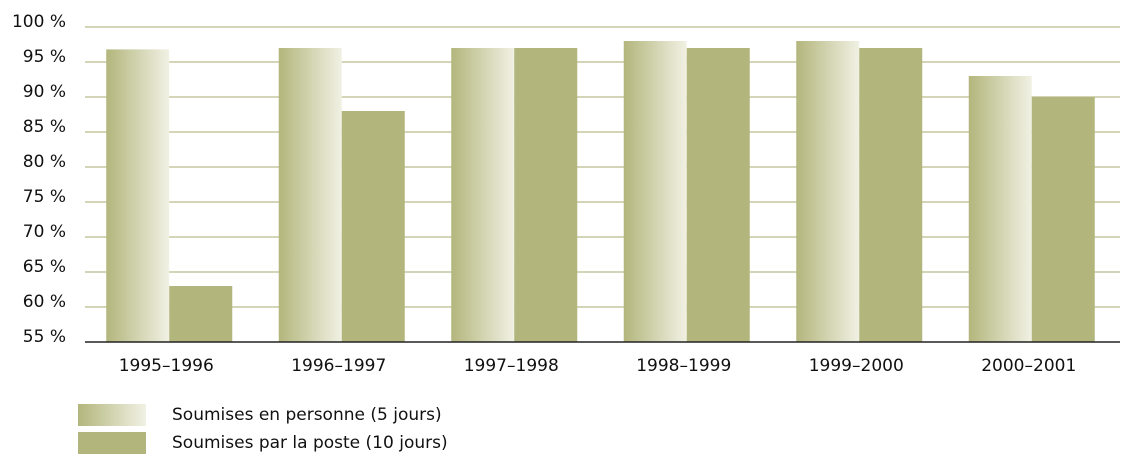 The width and height of the screenshot is (1129, 457). What do you see at coordinates (310, 443) in the screenshot?
I see `legend-label: Soumises par la poste (10 jours)` at bounding box center [310, 443].